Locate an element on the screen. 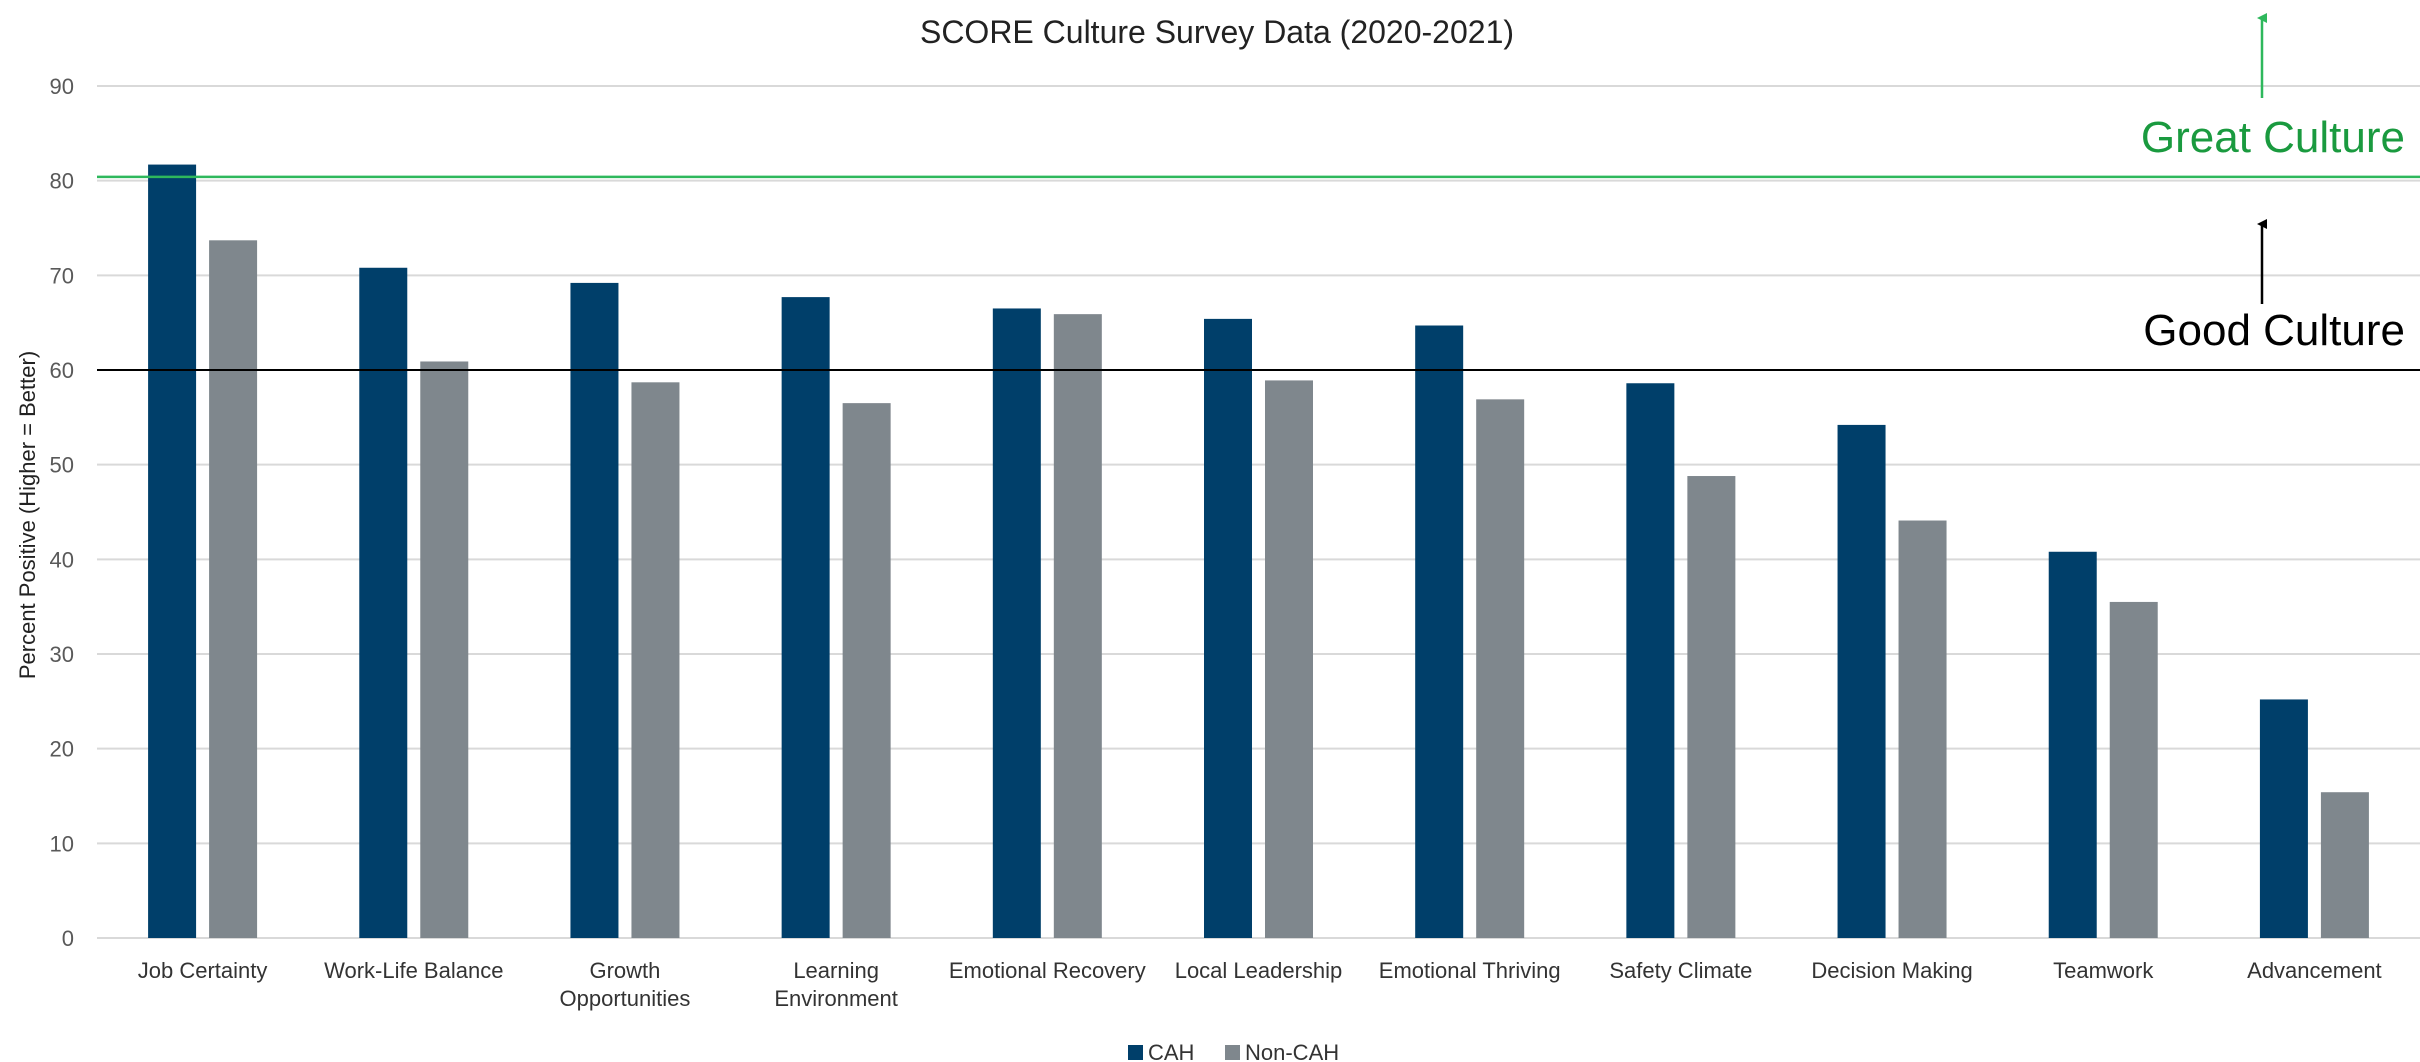 Image resolution: width=2420 pixels, height=1062 pixels. y-tick-label: 30 is located at coordinates (62, 654).